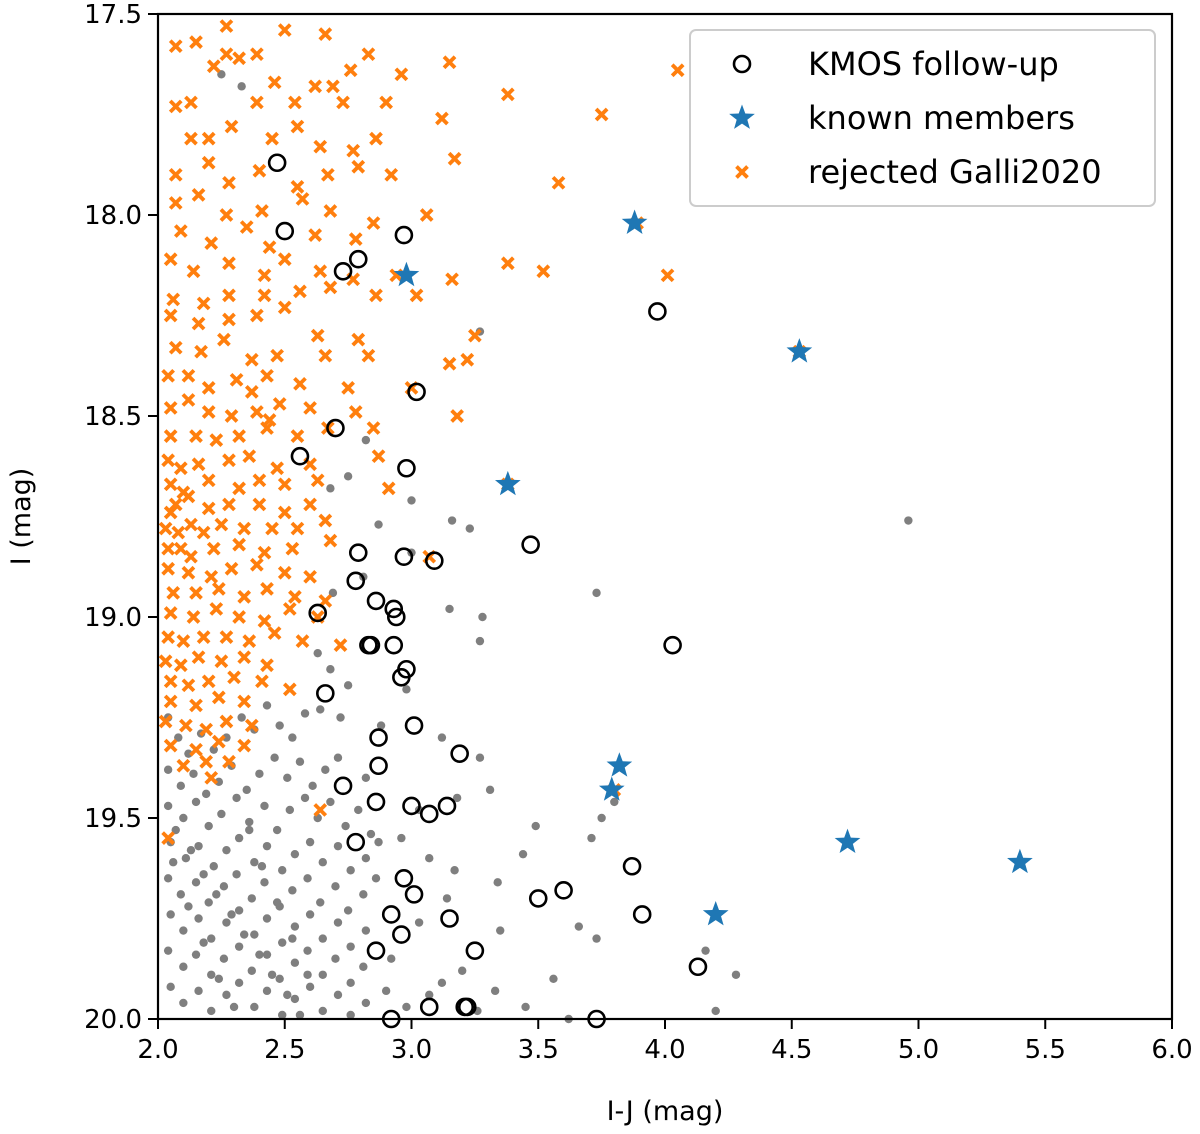 The height and width of the screenshot is (1134, 1200). What do you see at coordinates (941, 118) in the screenshot?
I see `legend-label-known-members: known members` at bounding box center [941, 118].